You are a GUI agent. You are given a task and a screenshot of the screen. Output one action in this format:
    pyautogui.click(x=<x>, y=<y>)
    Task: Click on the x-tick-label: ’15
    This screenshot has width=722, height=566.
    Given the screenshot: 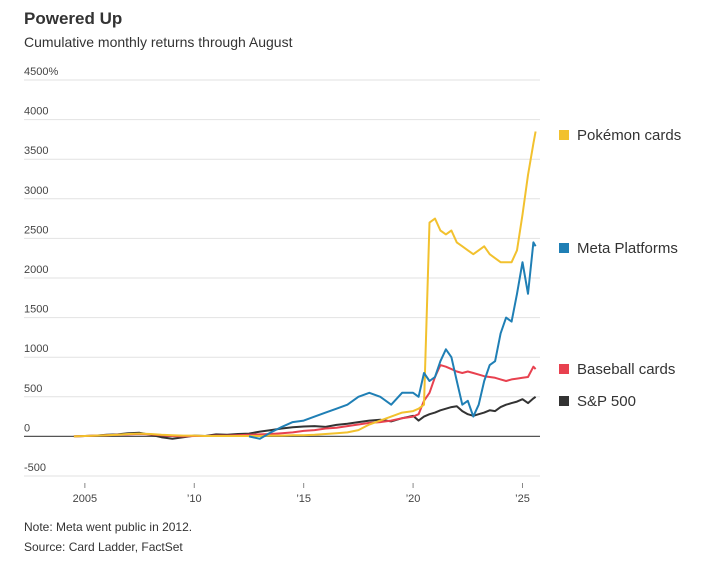 What is the action you would take?
    pyautogui.click(x=303, y=499)
    